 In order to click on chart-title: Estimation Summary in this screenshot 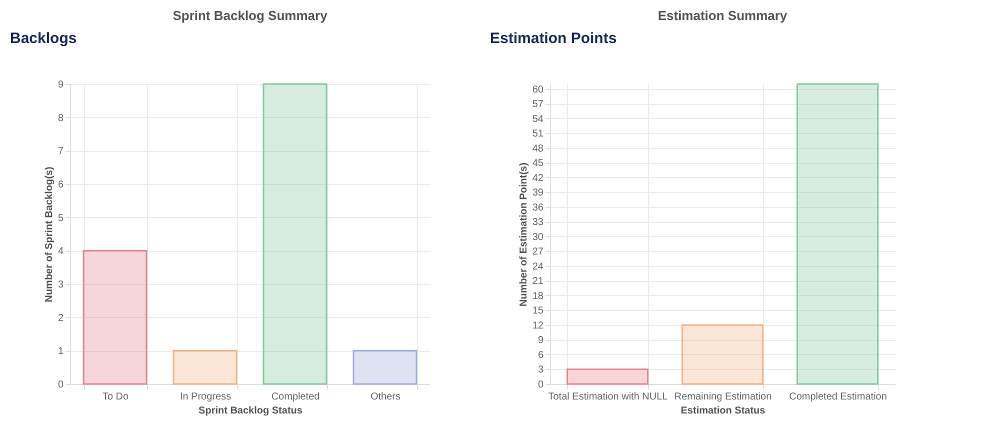, I will do `click(723, 15)`.